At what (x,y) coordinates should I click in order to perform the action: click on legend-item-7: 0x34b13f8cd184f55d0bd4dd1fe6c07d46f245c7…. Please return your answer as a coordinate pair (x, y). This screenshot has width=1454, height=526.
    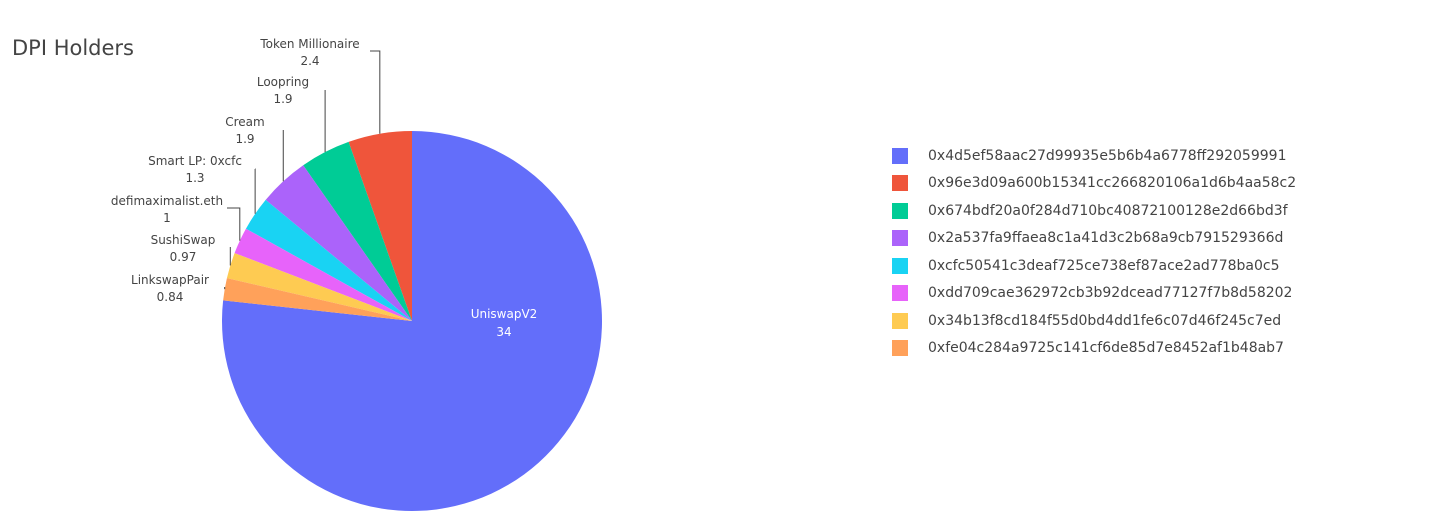
    Looking at the image, I should click on (1094, 321).